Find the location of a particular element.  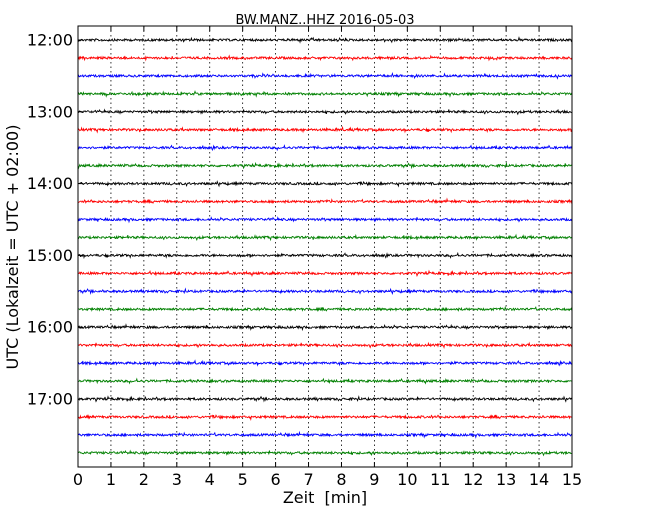

x-axis-label: Zeit [min] is located at coordinates (325, 497).